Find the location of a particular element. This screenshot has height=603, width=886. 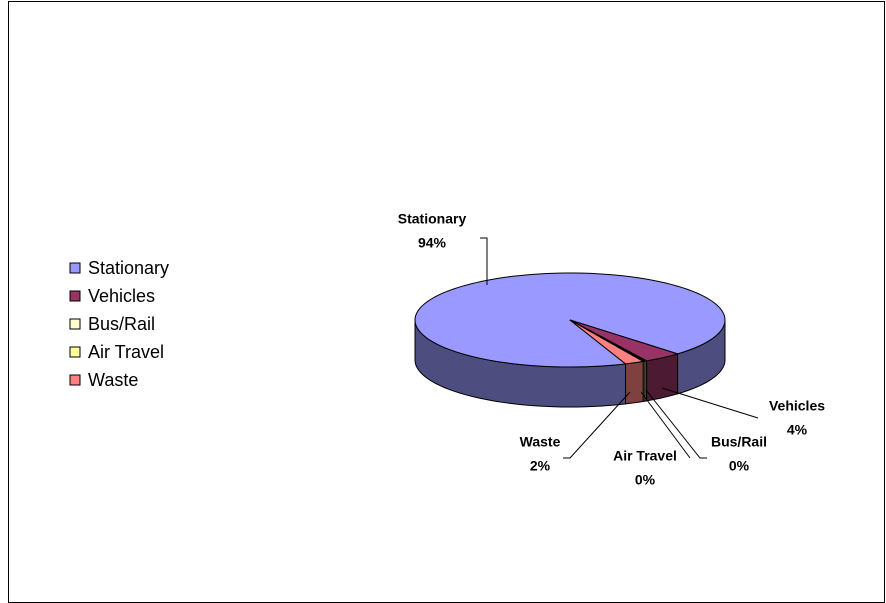

data-label-name: Bus/Rail is located at coordinates (739, 442).